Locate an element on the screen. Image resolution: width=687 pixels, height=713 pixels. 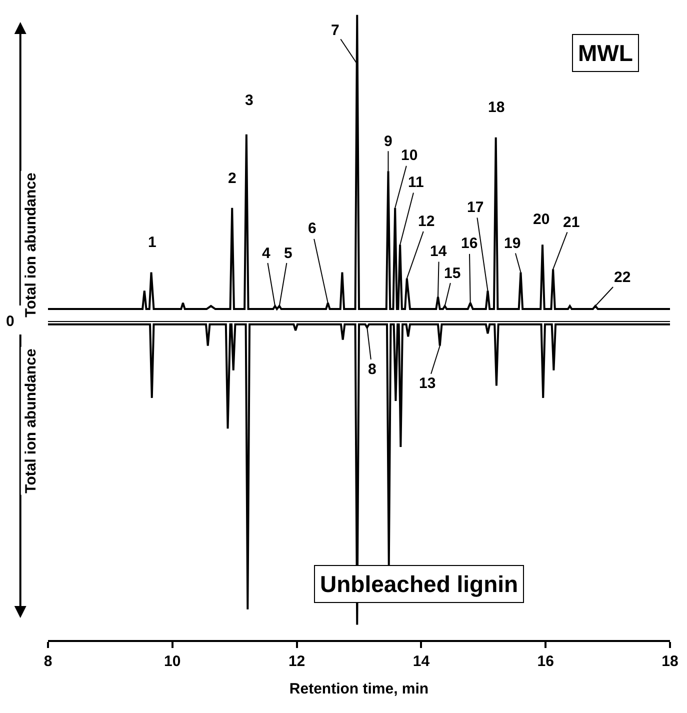
x-tick-label: 14 is located at coordinates (421, 661).